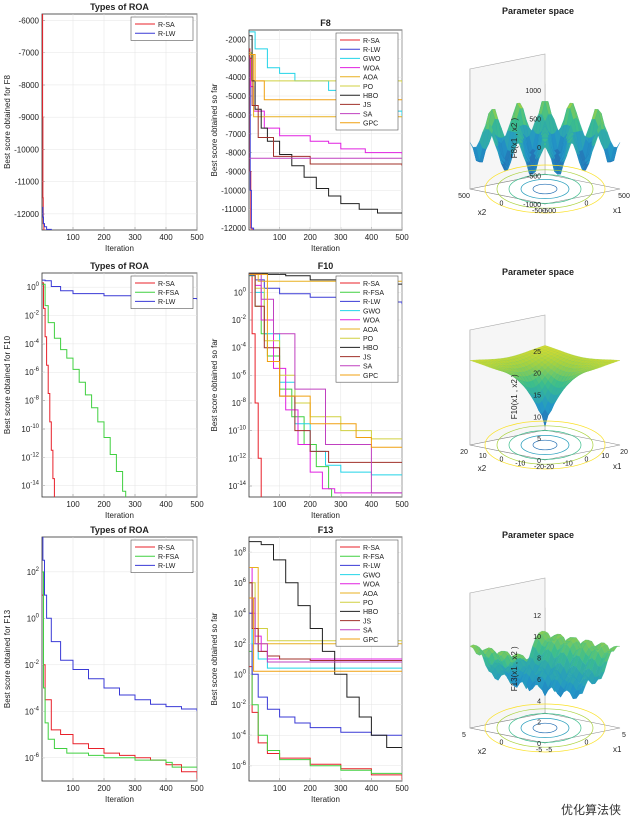 This screenshot has width=630, height=823. Describe the element at coordinates (590, 809) in the screenshot. I see `watermark-text: 优化算法侠` at that location.